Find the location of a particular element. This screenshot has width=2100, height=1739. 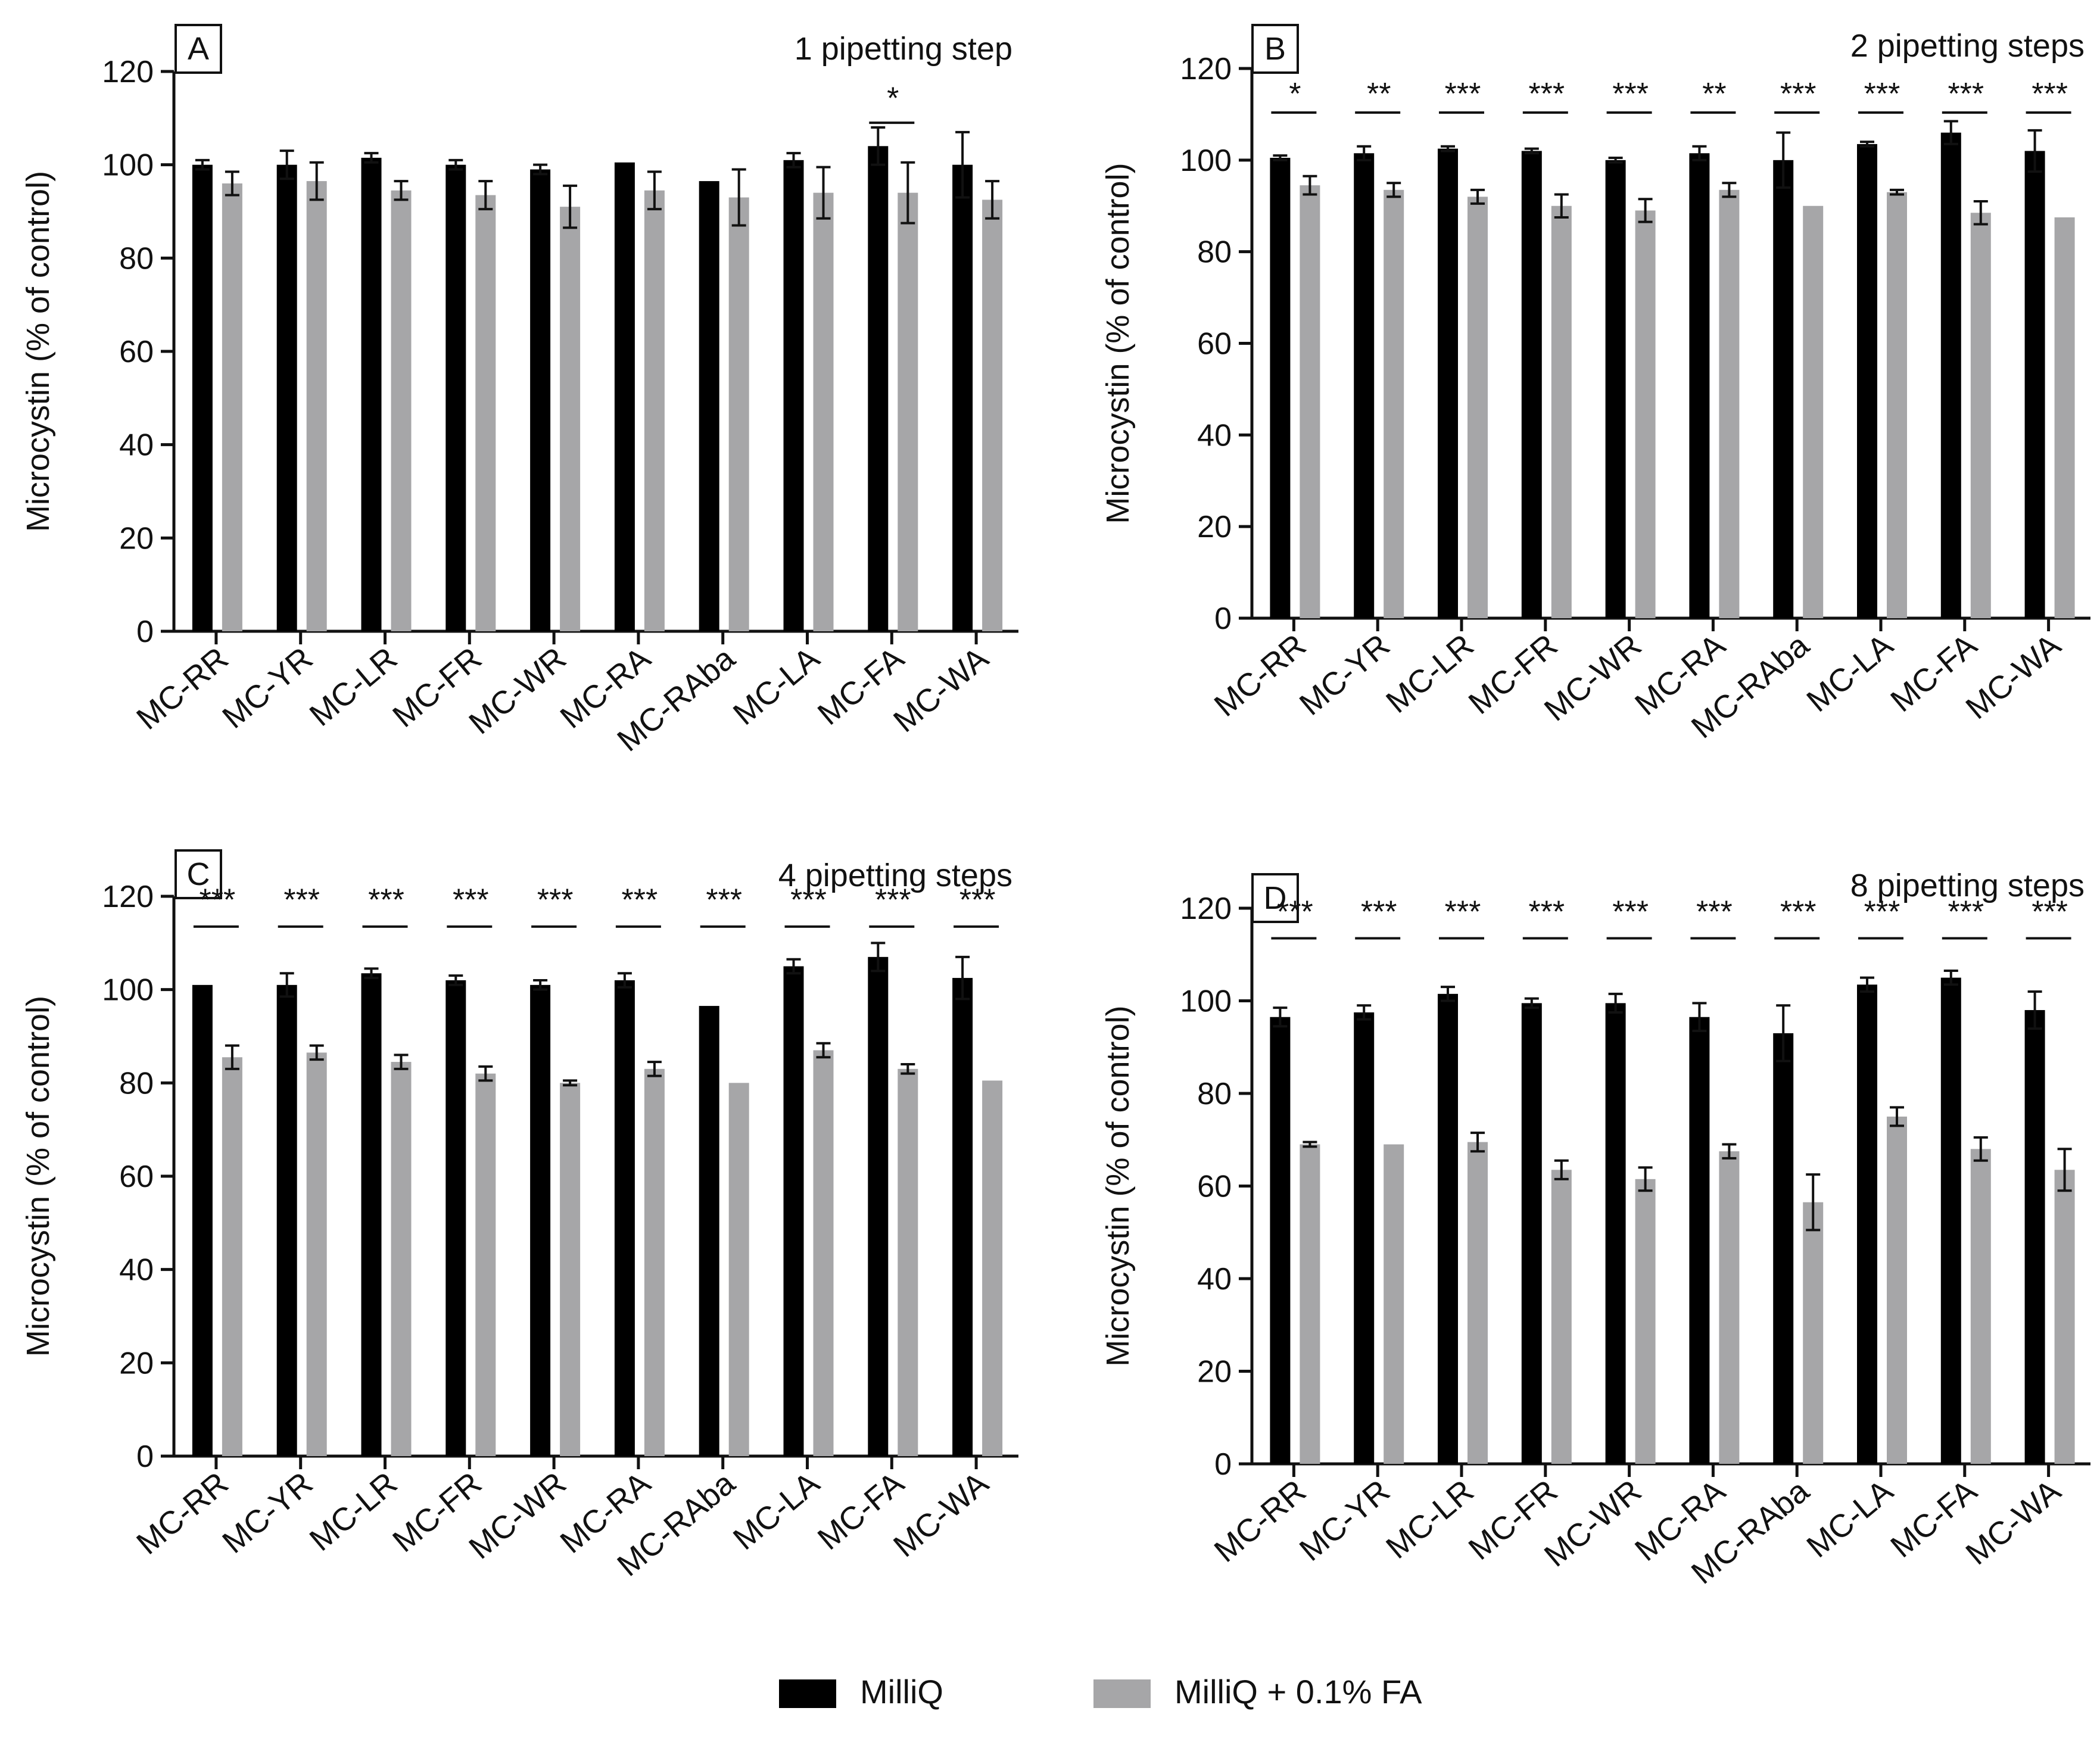

bar-milliq-mc-wr is located at coordinates (540, 400).